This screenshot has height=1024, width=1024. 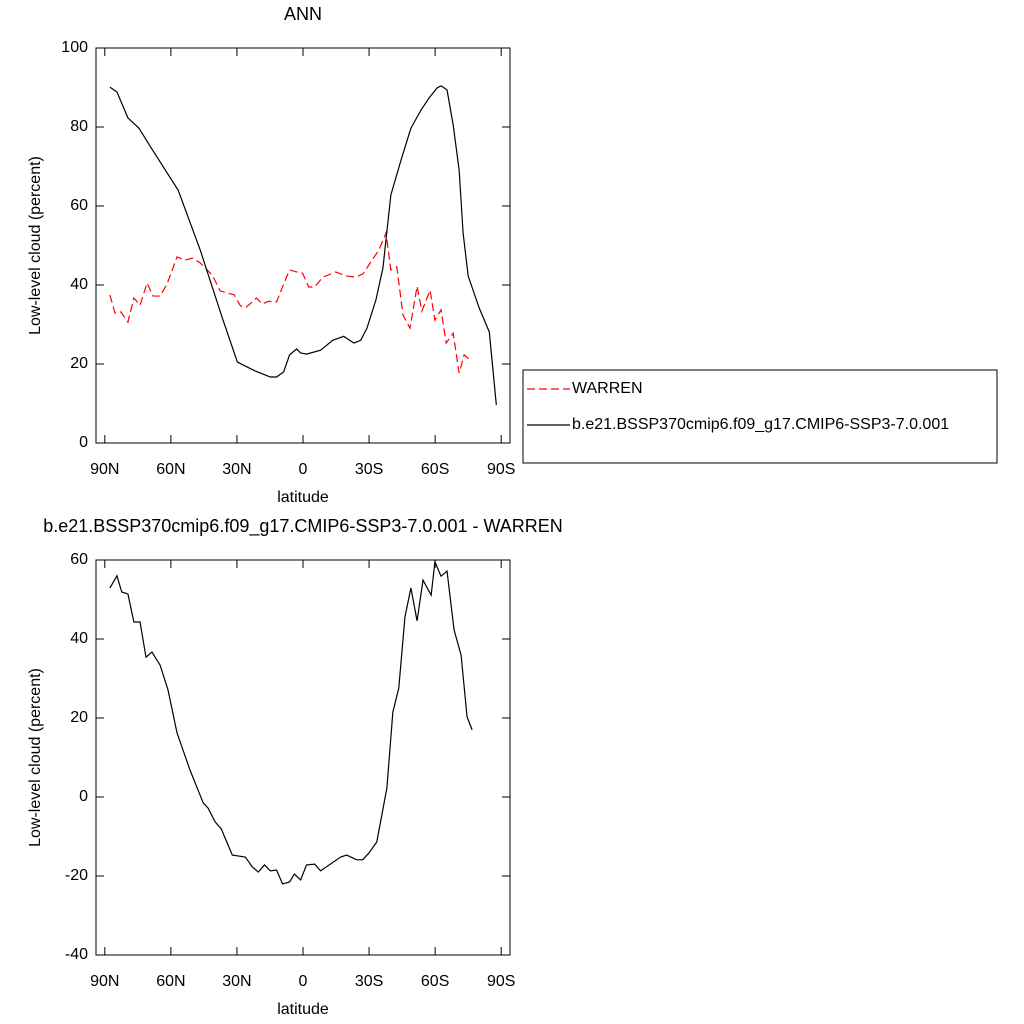 I want to click on y-tick-label: 80, so click(x=79, y=126).